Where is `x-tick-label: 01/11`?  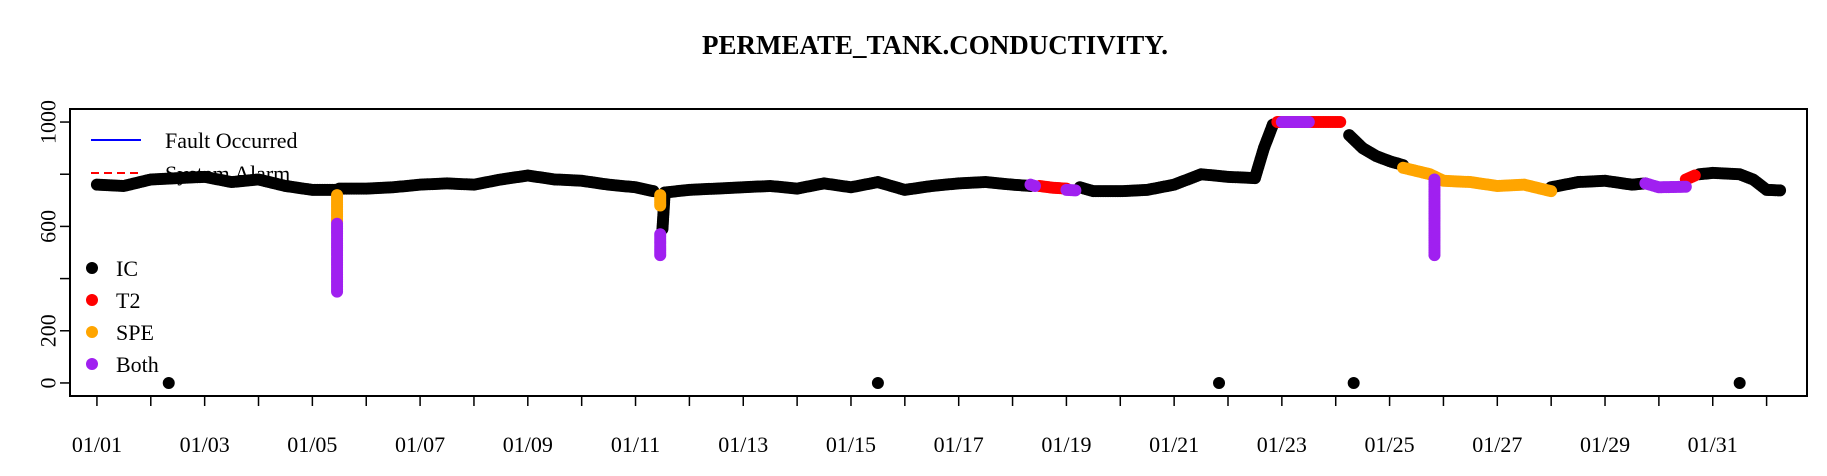
x-tick-label: 01/11 is located at coordinates (635, 444).